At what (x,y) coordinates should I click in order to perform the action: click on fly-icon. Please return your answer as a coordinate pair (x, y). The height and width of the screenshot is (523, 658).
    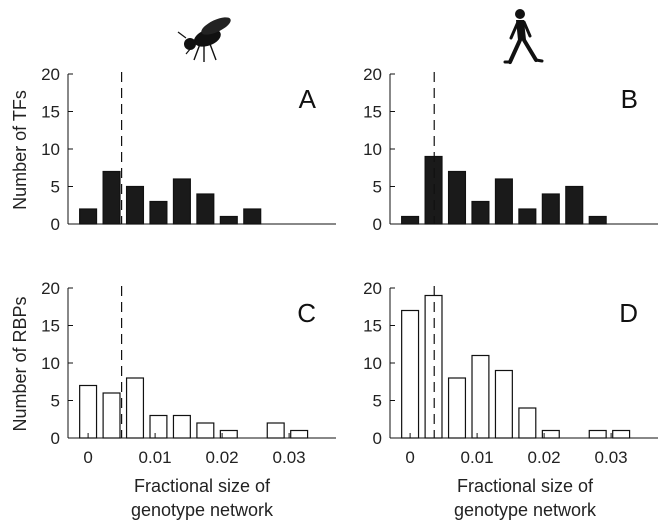
    Looking at the image, I should click on (204, 39).